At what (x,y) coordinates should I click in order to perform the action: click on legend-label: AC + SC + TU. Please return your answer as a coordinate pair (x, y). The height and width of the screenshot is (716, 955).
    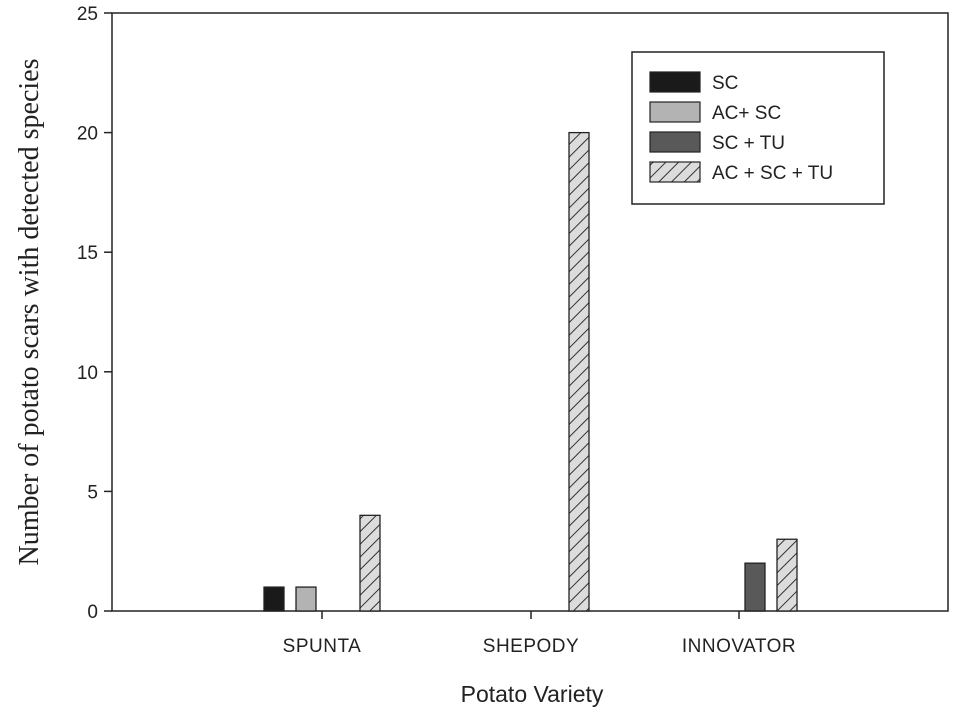
    Looking at the image, I should click on (772, 173).